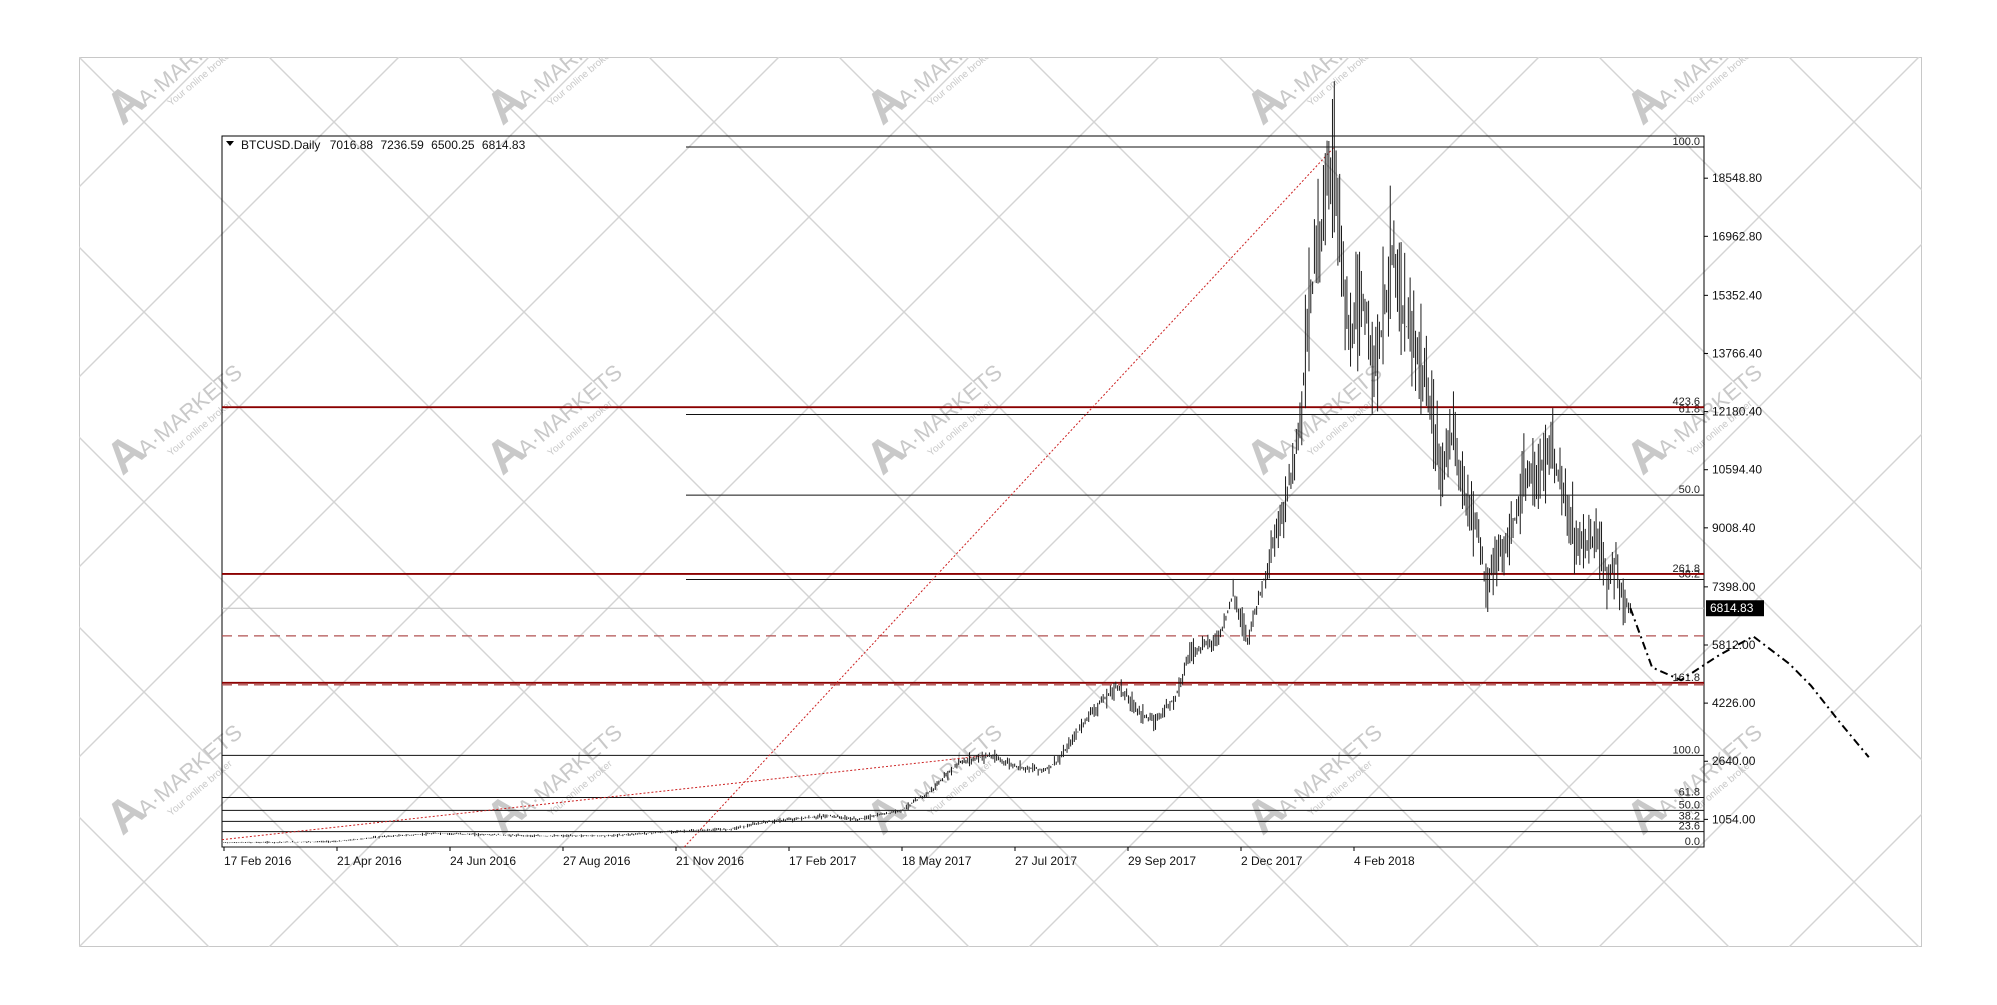 The image size is (1997, 1005). Describe the element at coordinates (1734, 528) in the screenshot. I see `y-tick-label: 9008.40` at that location.